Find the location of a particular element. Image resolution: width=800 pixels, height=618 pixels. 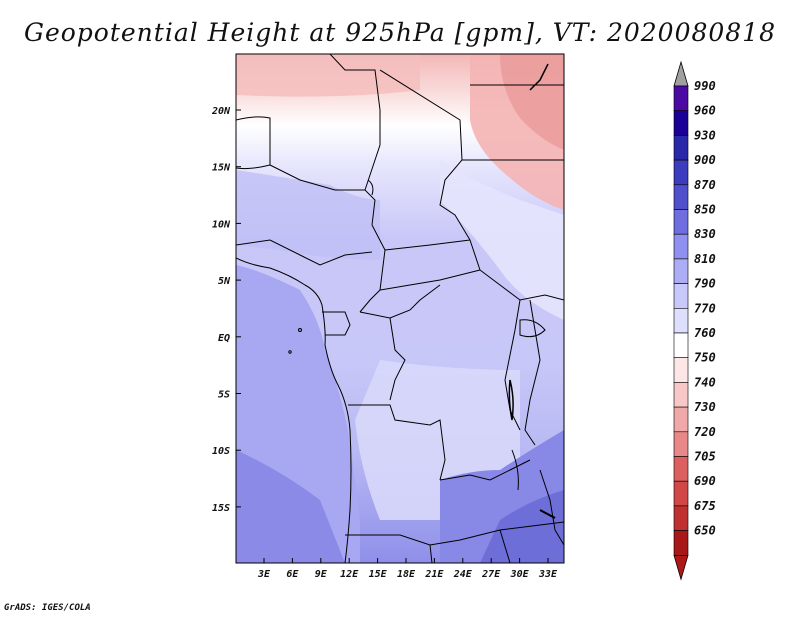

lon-label: 21E is located at coordinates (434, 574).